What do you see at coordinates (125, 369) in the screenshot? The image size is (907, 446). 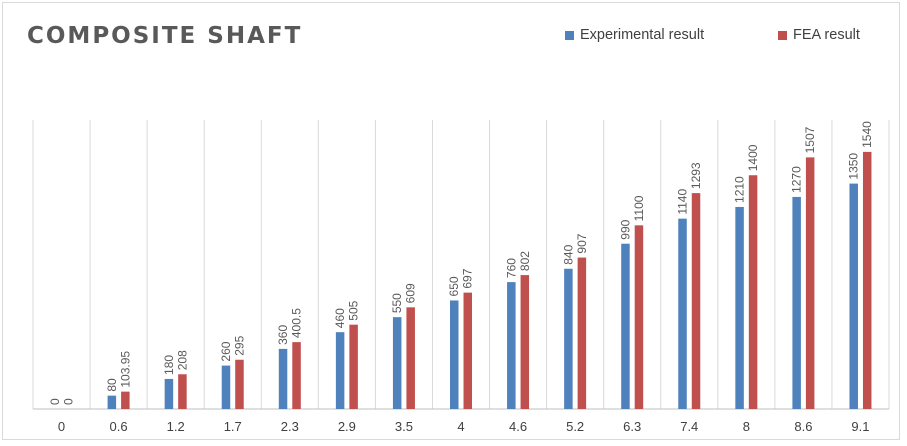 I see `data-label-fea: 103.95` at bounding box center [125, 369].